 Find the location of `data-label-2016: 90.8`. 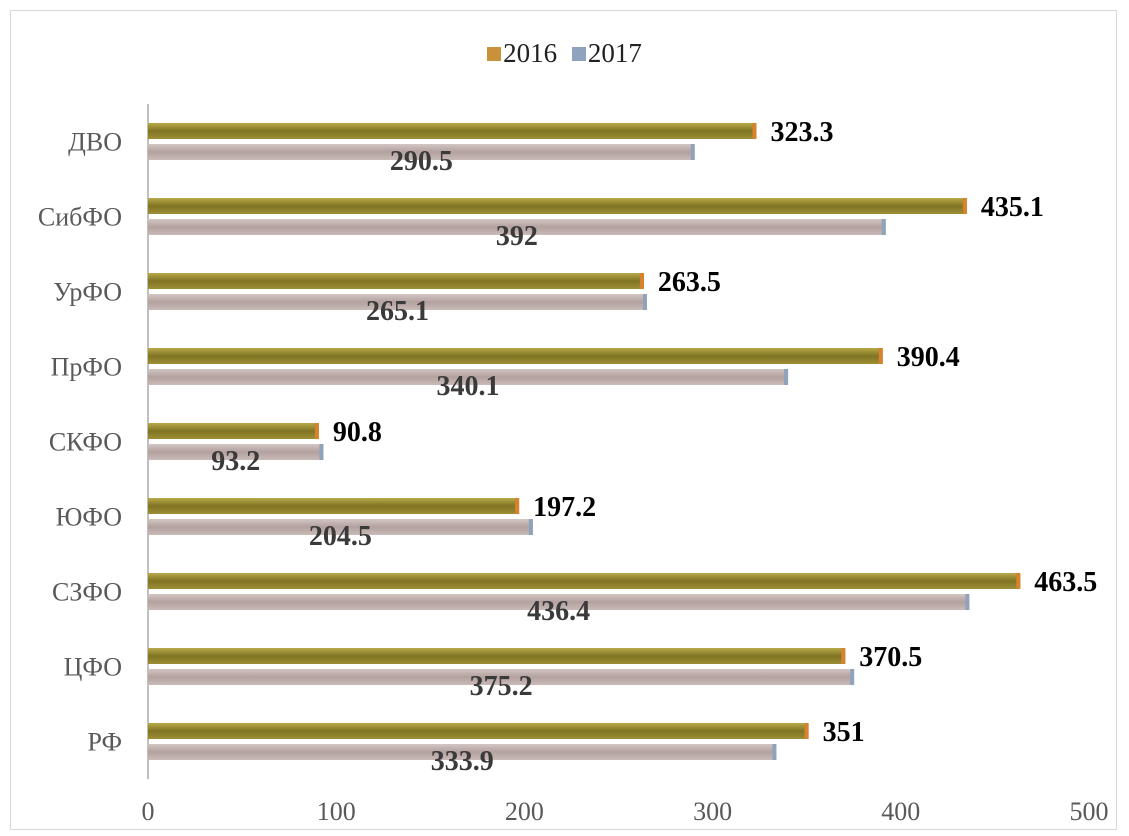

data-label-2016: 90.8 is located at coordinates (357, 432).